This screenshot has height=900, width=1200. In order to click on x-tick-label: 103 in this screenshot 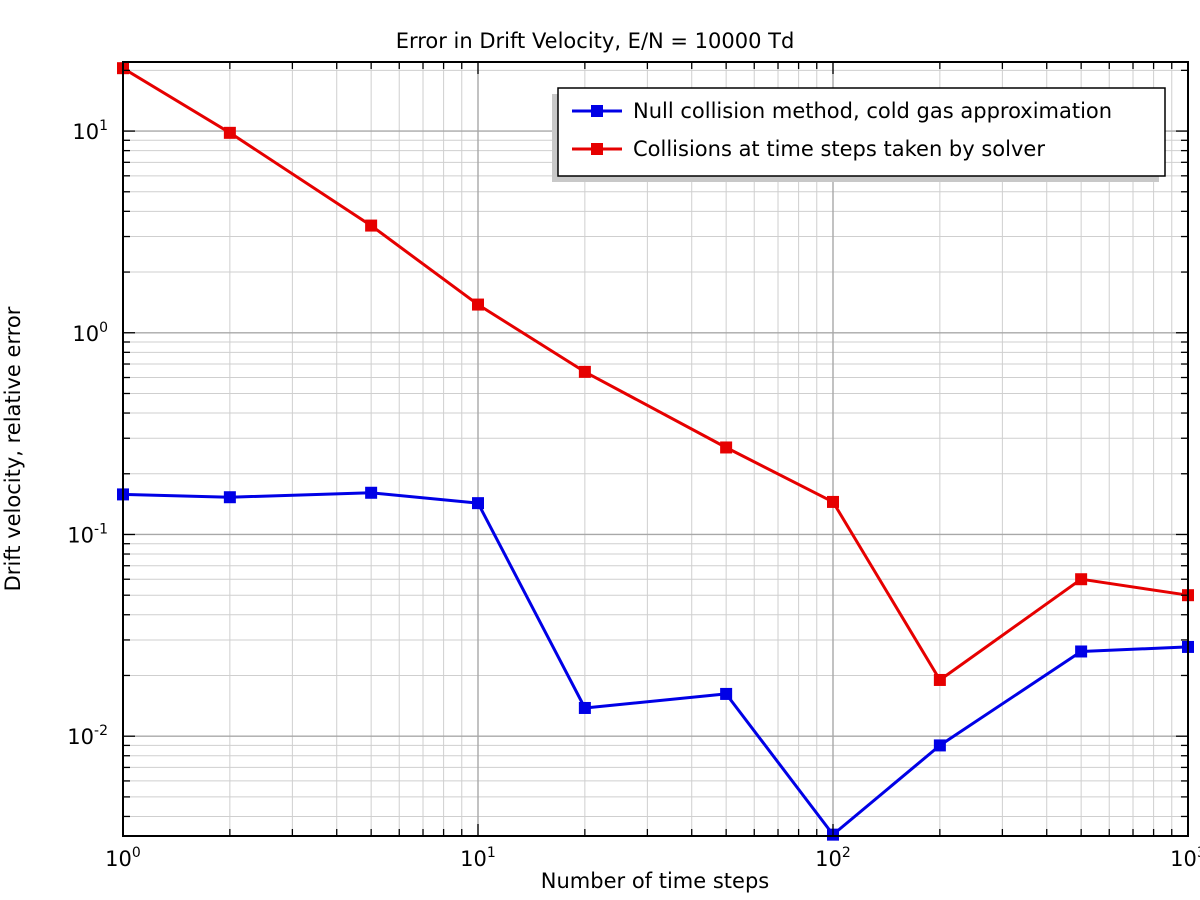, I will do `click(1185, 858)`.